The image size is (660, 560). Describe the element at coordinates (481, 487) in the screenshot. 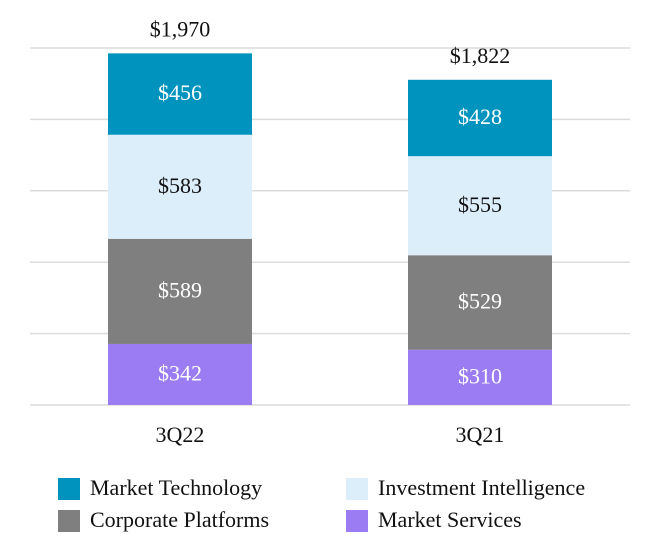

I see `legend-label: Investment Intelligence` at that location.